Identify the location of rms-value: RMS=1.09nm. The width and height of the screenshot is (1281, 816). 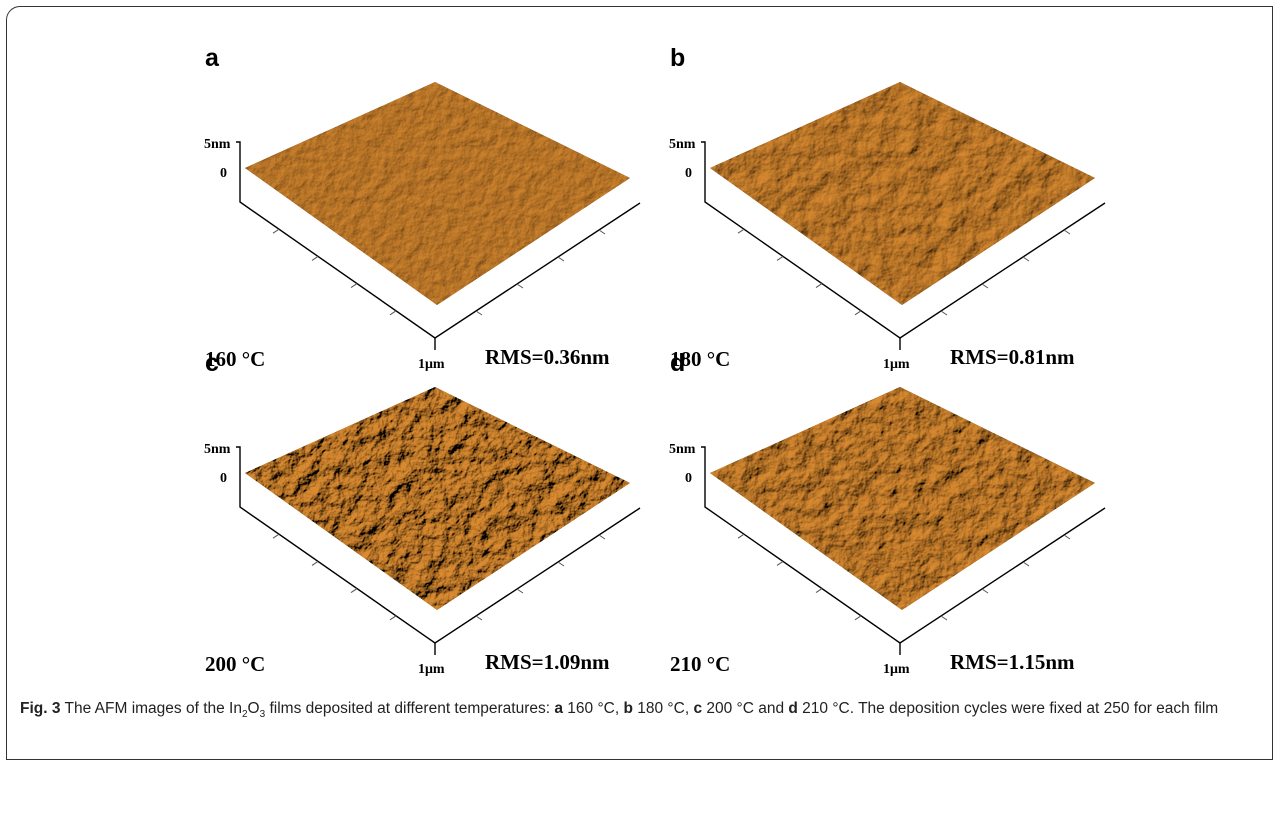
(547, 662).